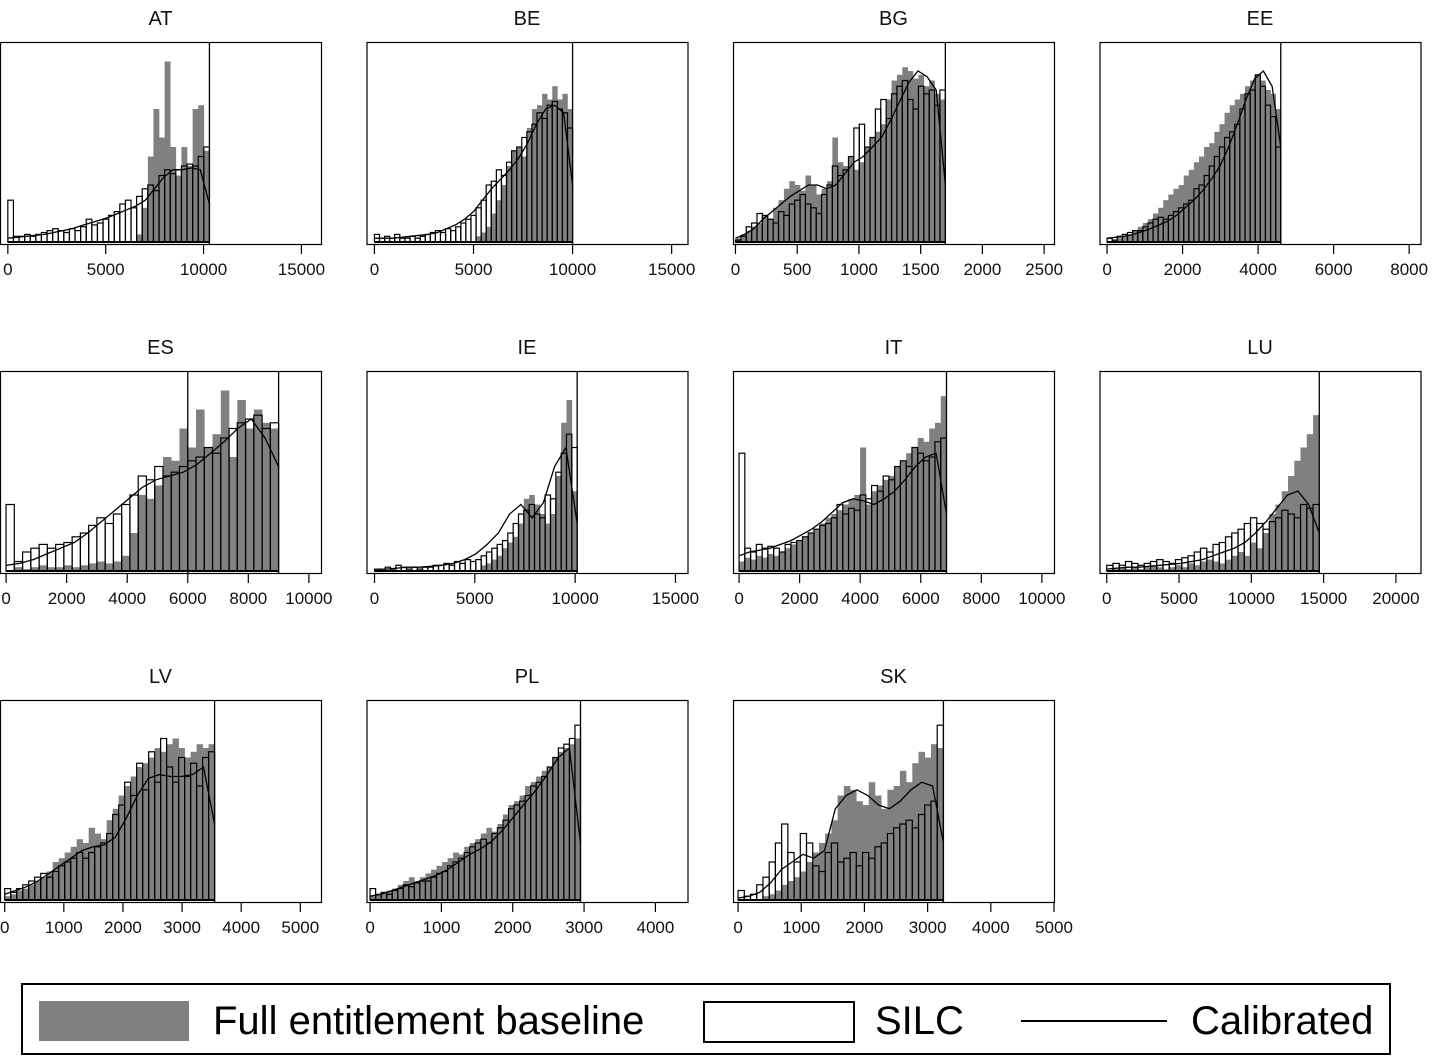 The height and width of the screenshot is (1059, 1434). I want to click on x-tick-label: 5000, so click(1054, 927).